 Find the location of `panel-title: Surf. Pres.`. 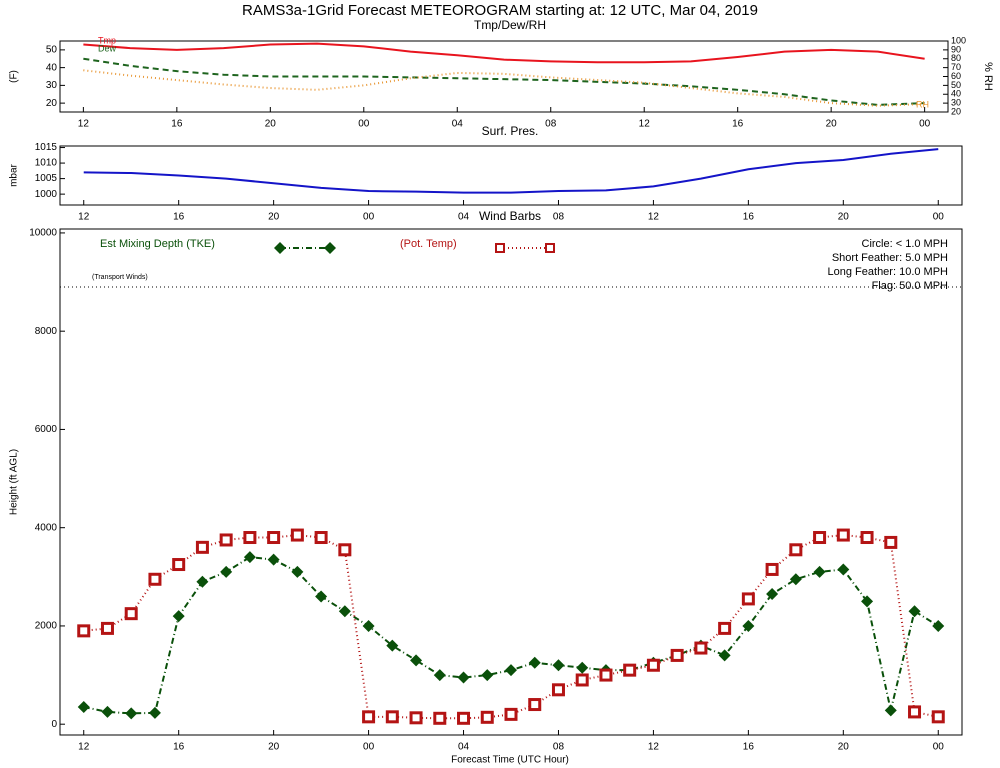

panel-title: Surf. Pres. is located at coordinates (510, 131).